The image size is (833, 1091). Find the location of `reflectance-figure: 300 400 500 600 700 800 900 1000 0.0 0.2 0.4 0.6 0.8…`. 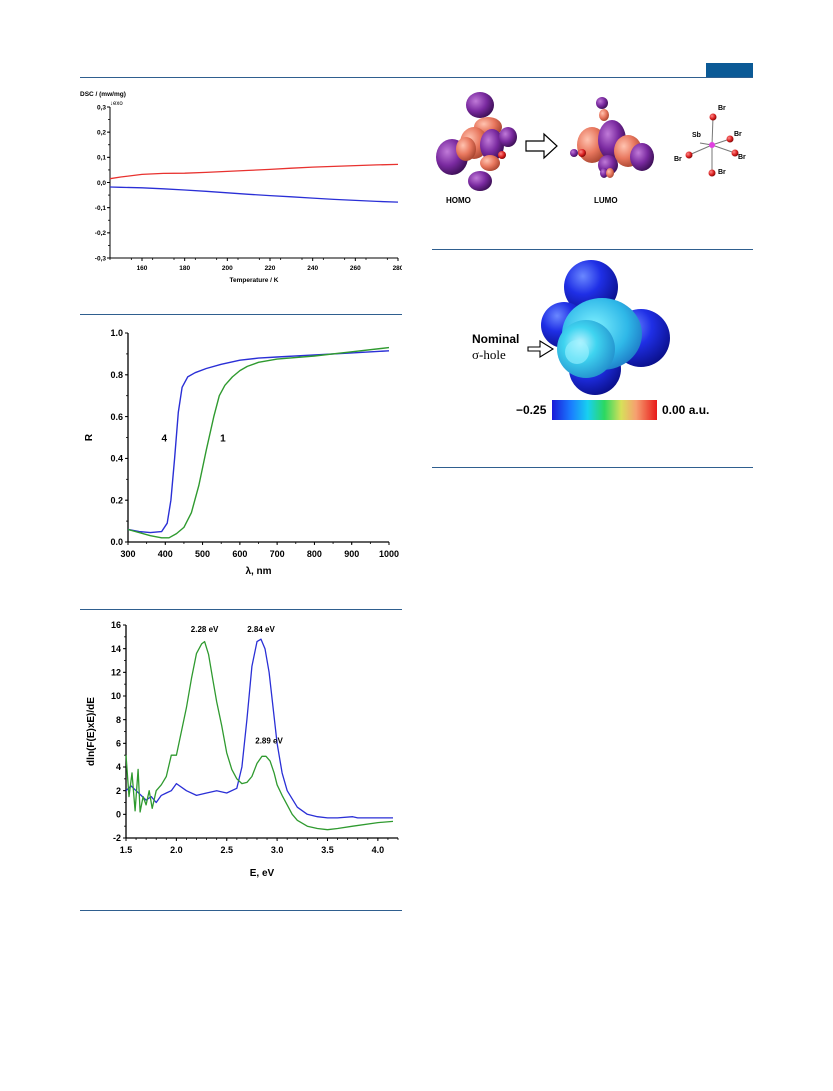

reflectance-figure: 300 400 500 600 700 800 900 1000 0.0 0.2 0.4 0.6 0.8… is located at coordinates (241, 453).